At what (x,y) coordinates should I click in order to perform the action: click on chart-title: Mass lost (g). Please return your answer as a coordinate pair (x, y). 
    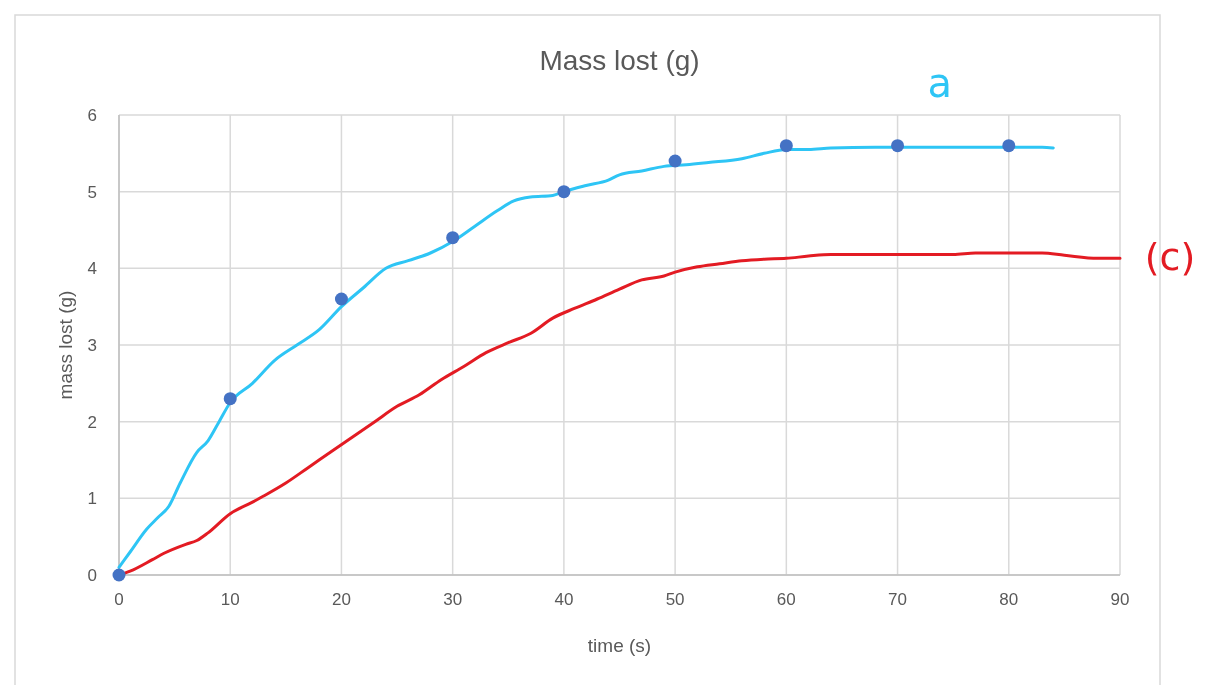
    Looking at the image, I should click on (619, 60).